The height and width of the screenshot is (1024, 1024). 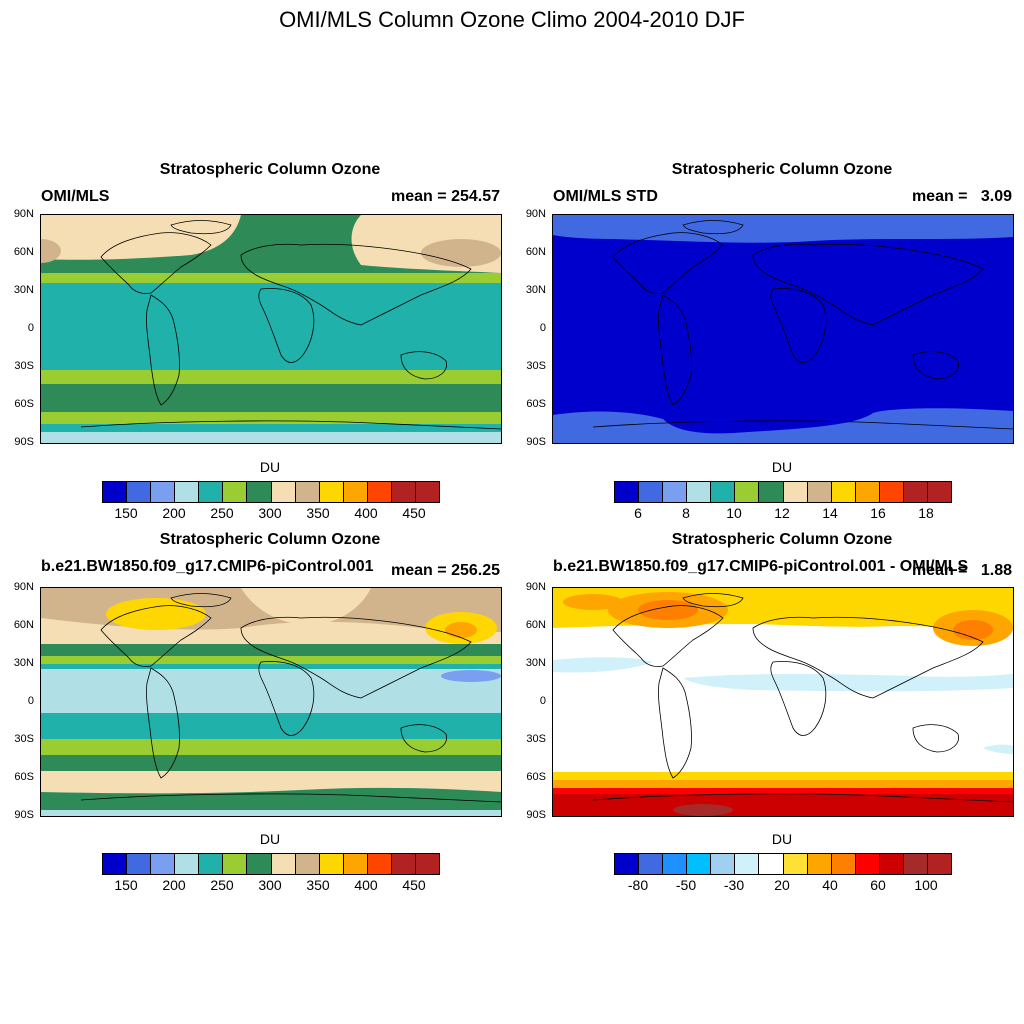 What do you see at coordinates (686, 513) in the screenshot?
I see `colorbar-tick-label: 8` at bounding box center [686, 513].